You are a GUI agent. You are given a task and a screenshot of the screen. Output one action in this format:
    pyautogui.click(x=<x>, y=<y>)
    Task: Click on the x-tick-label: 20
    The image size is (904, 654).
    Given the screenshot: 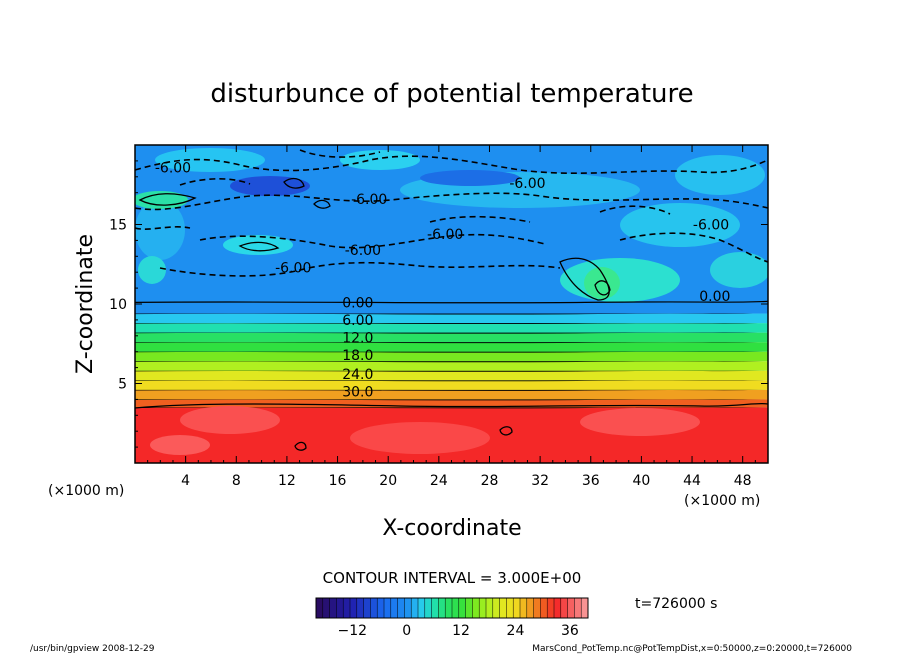 What is the action you would take?
    pyautogui.click(x=388, y=481)
    